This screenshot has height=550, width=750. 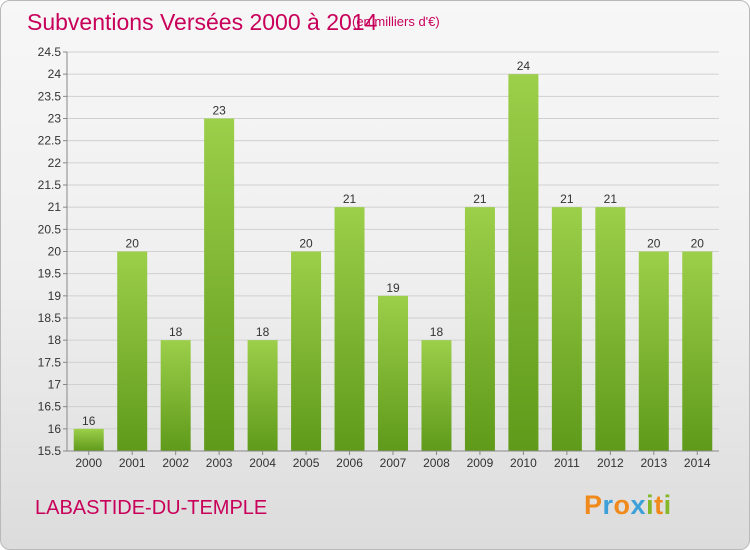 I want to click on y-tick-label: 24, so click(x=55, y=74).